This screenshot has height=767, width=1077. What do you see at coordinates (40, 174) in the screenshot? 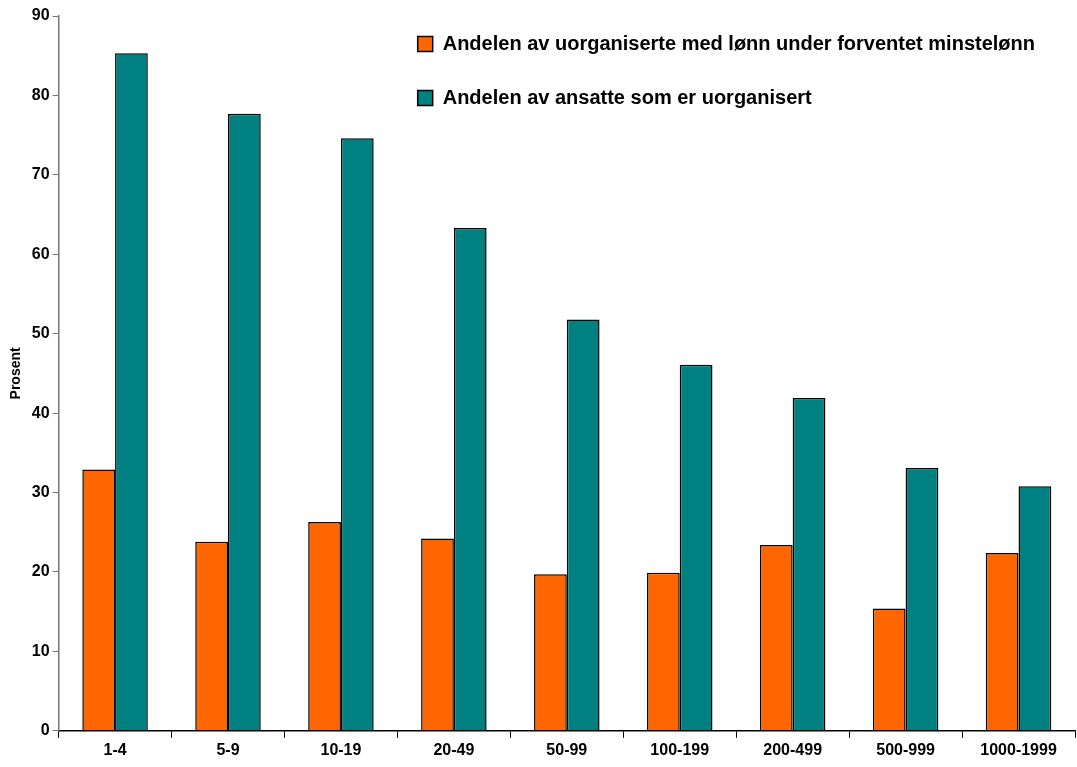
I see `y-tick-label: 70` at bounding box center [40, 174].